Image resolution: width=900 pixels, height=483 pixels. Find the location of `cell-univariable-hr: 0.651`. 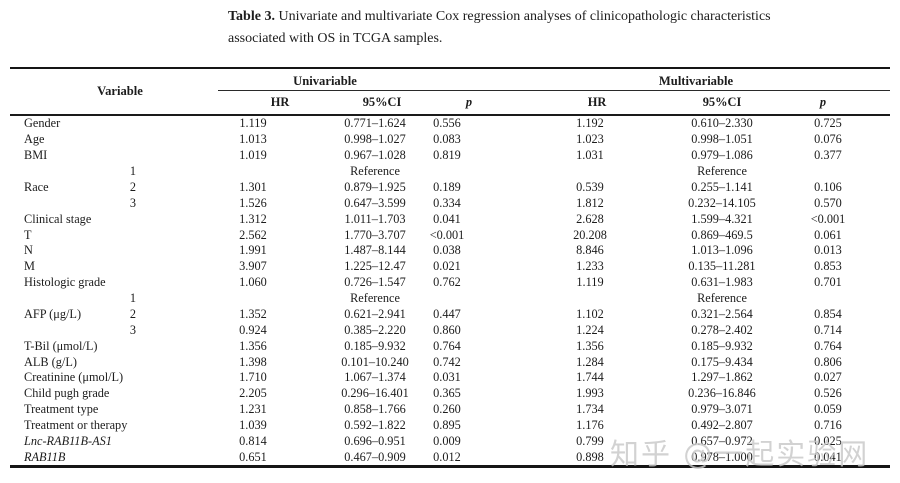

cell-univariable-hr: 0.651 is located at coordinates (253, 456).